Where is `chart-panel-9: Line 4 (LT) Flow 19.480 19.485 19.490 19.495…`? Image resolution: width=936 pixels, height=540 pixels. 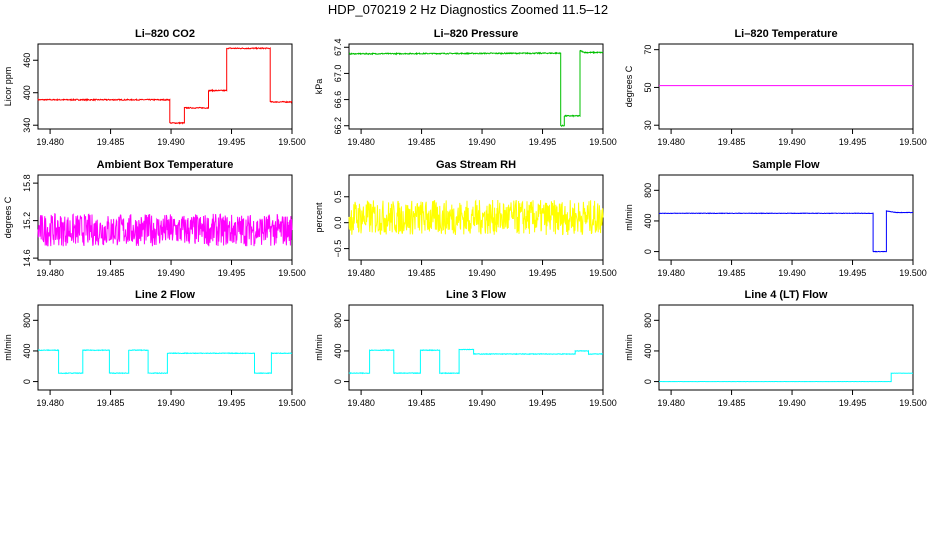 chart-panel-9: Line 4 (LT) Flow 19.480 19.485 19.490 19.495… is located at coordinates (775, 348).